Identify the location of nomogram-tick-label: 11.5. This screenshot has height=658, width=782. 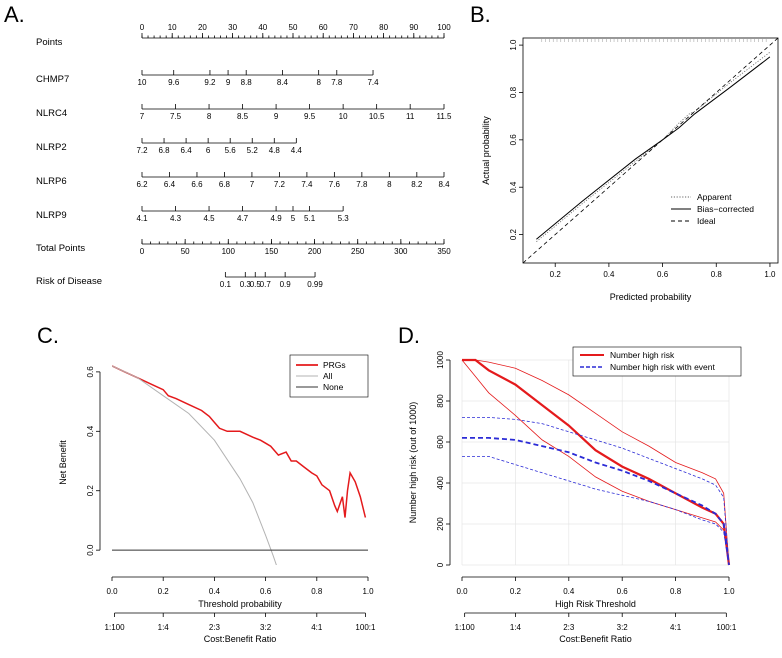
(445, 116).